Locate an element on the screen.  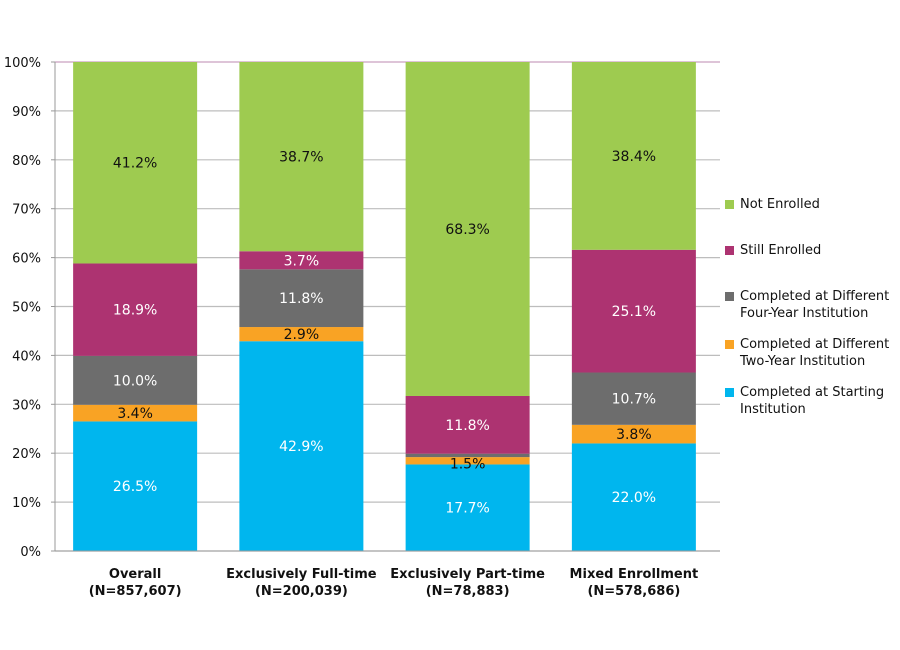
data-label: 38.7% is located at coordinates (301, 158).